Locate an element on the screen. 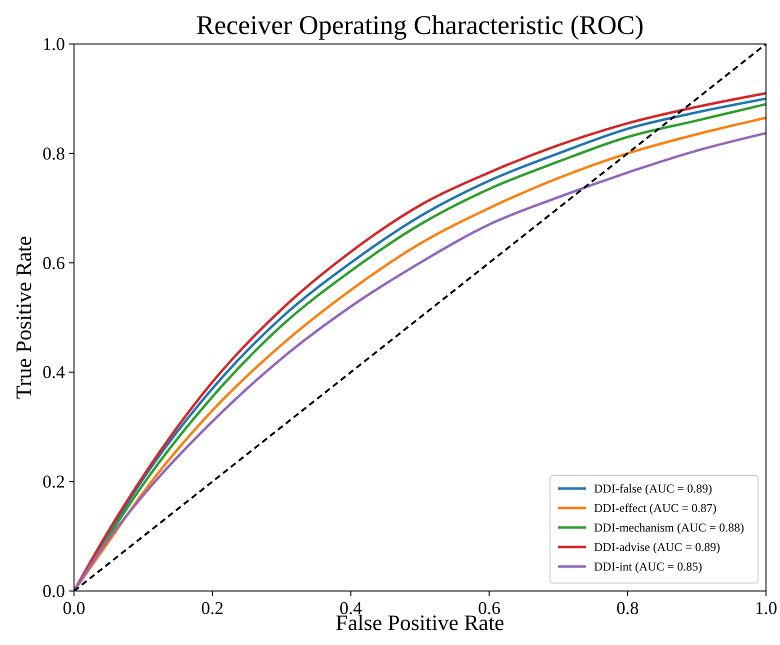  x-tick-label: 0.8 is located at coordinates (627, 608).